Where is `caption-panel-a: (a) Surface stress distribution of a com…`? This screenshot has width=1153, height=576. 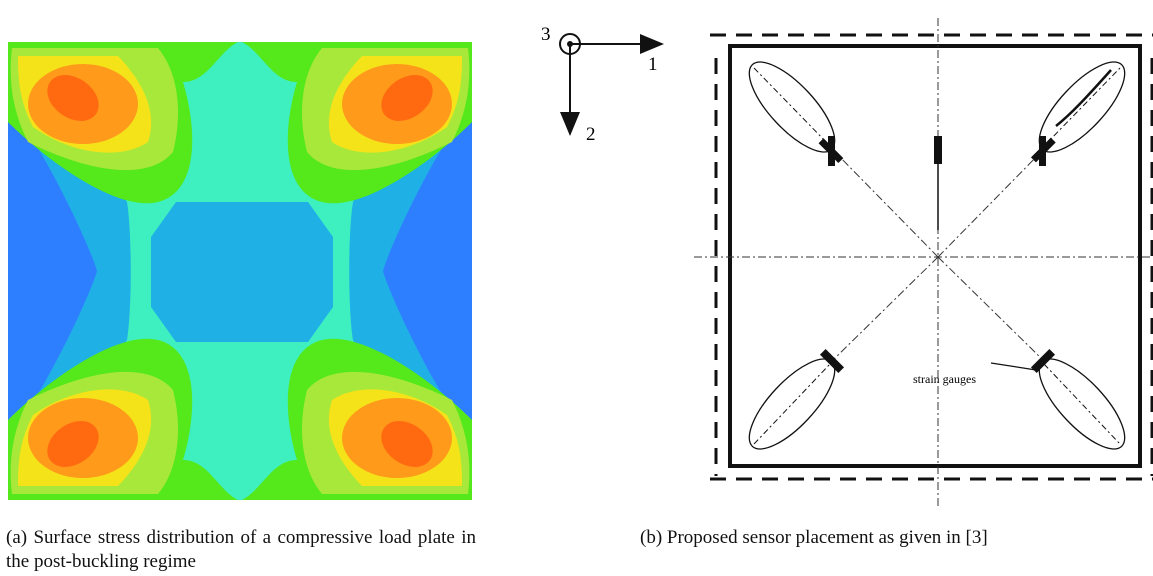
caption-panel-a: (a) Surface stress distribution of a com… is located at coordinates (241, 549).